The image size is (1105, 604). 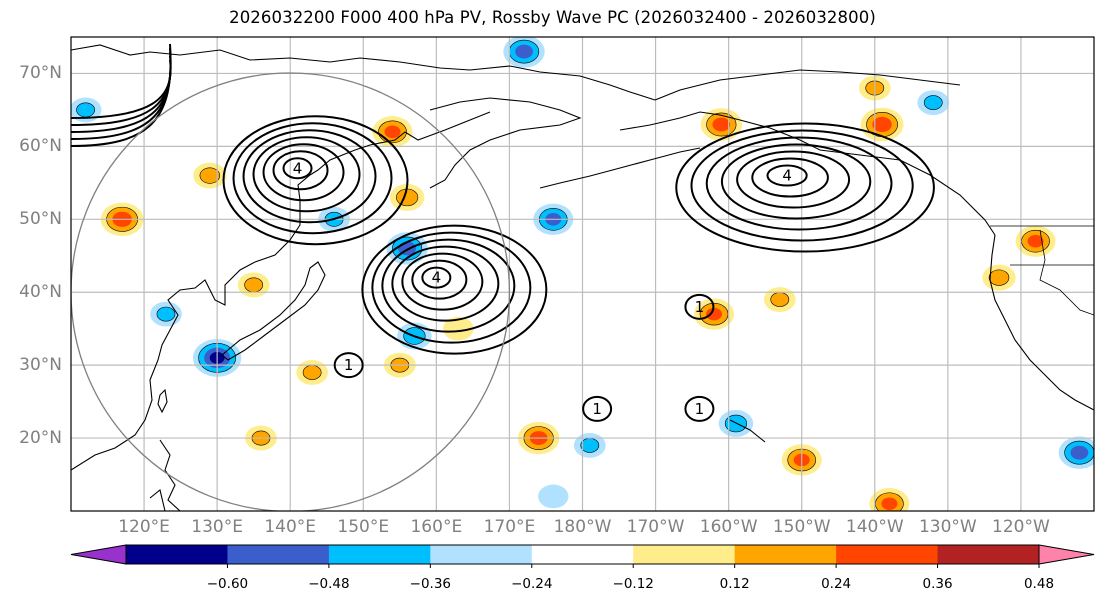 What do you see at coordinates (734, 584) in the screenshot?
I see `colorbar-tick-label: 0.12` at bounding box center [734, 584].